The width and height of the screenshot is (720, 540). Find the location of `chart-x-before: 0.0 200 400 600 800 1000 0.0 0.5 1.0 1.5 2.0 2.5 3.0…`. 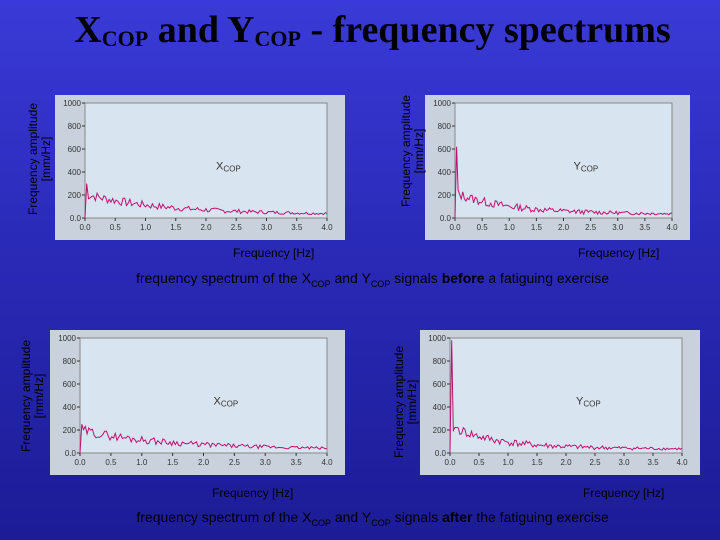

chart-x-before: 0.0 200 400 600 800 1000 0.0 0.5 1.0 1.5 2.0 2.5 3.0… is located at coordinates (200, 167).